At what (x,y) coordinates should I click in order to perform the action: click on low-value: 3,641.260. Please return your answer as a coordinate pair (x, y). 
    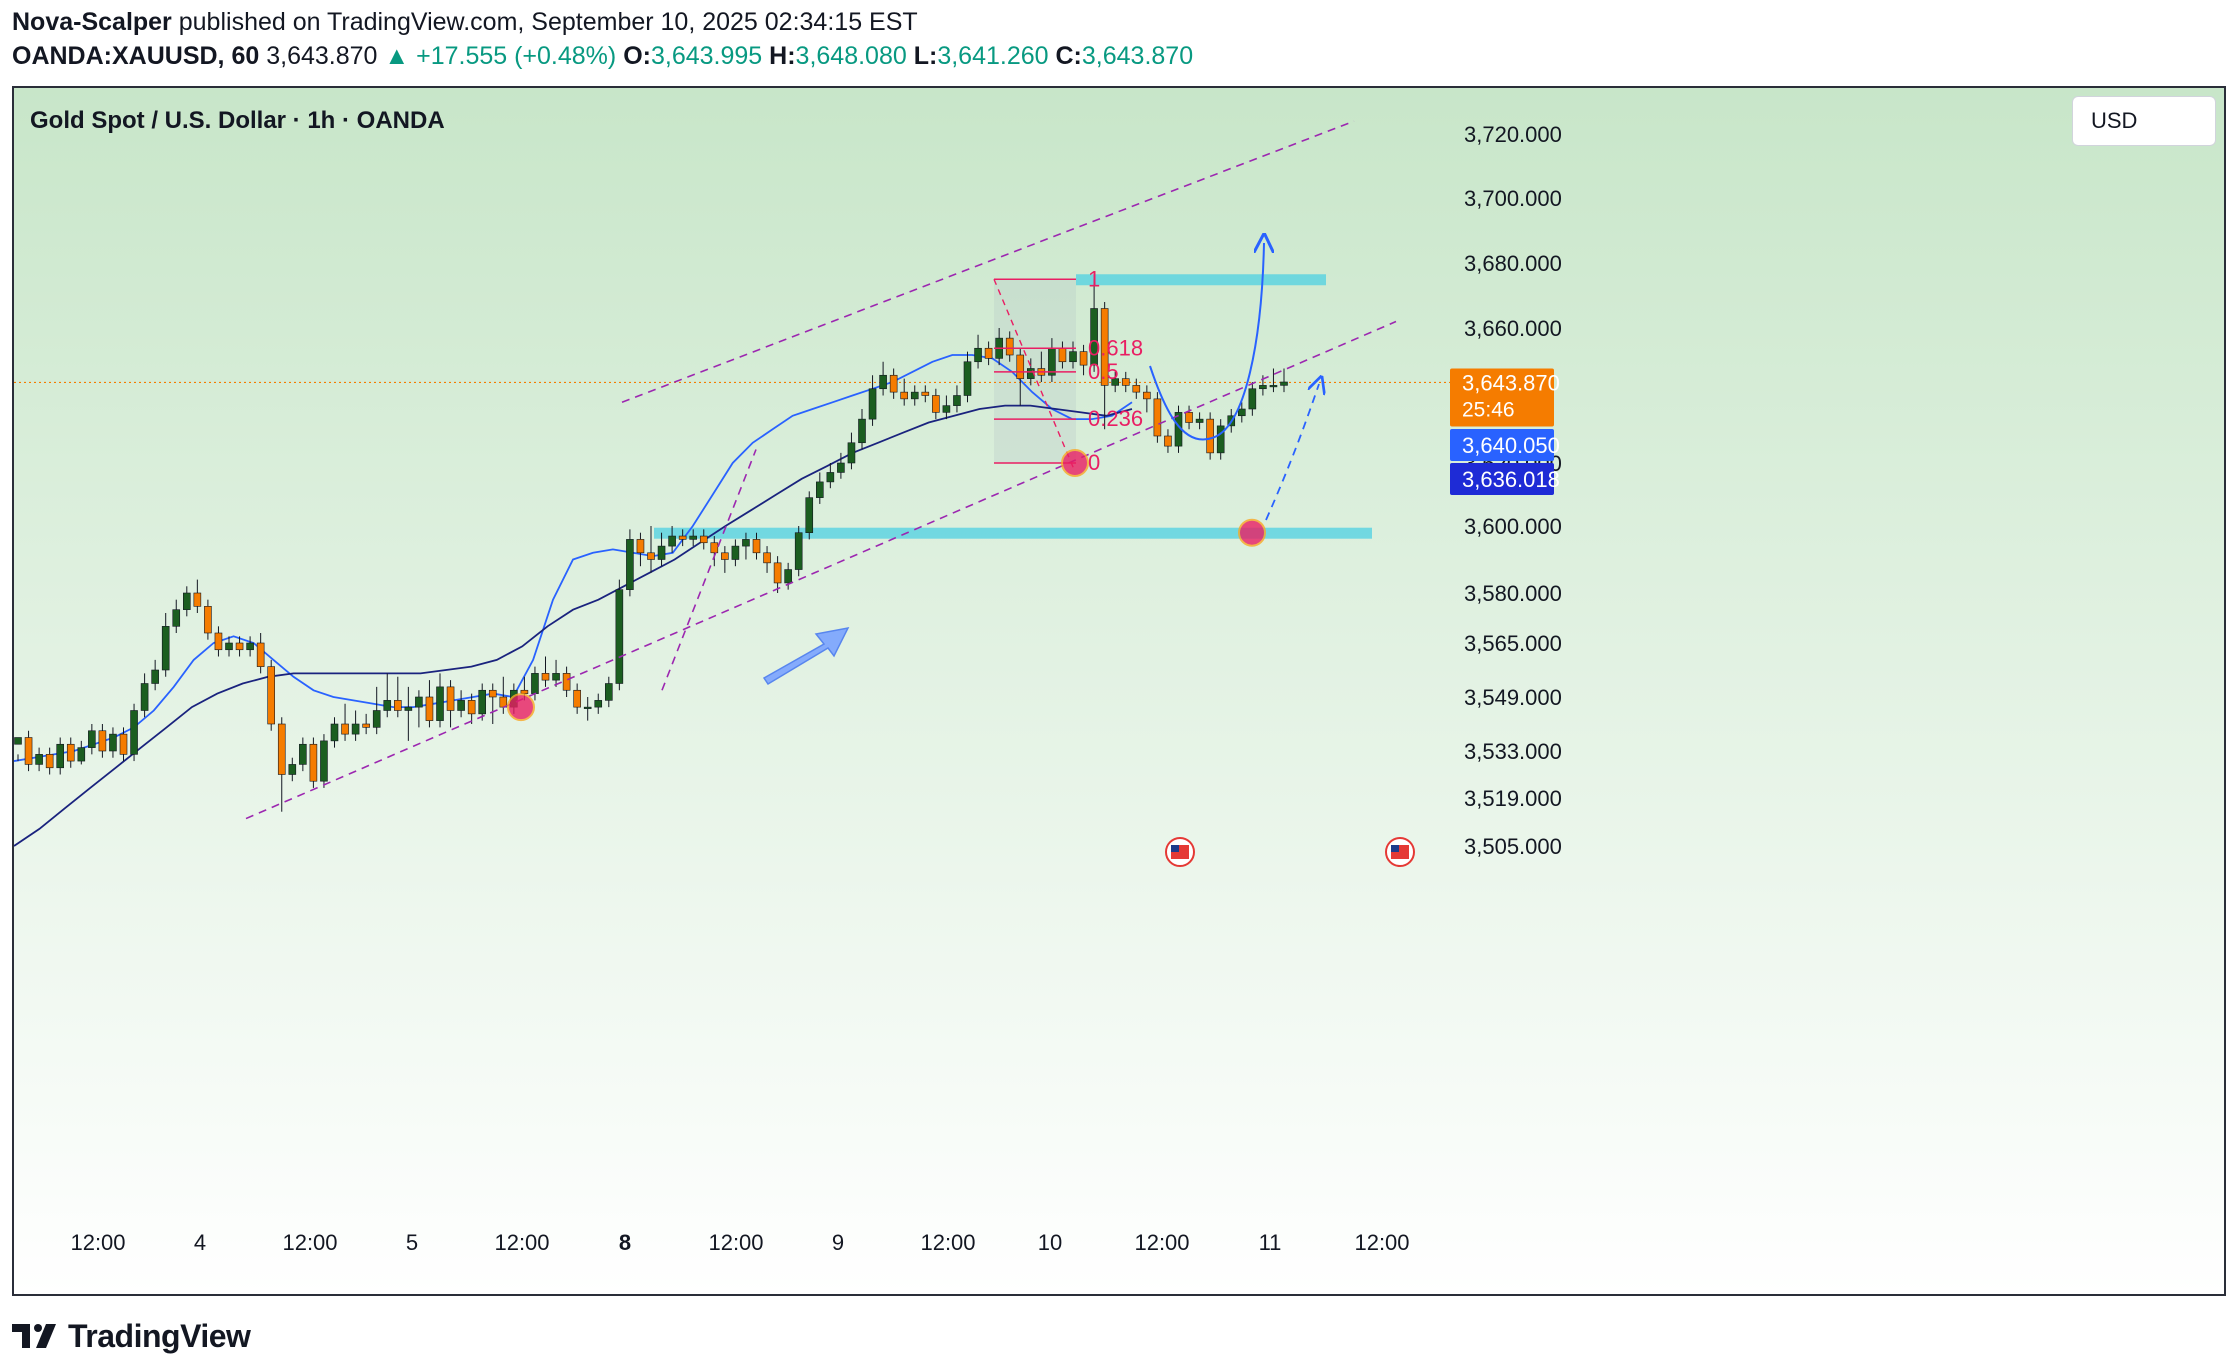
    Looking at the image, I should click on (993, 56).